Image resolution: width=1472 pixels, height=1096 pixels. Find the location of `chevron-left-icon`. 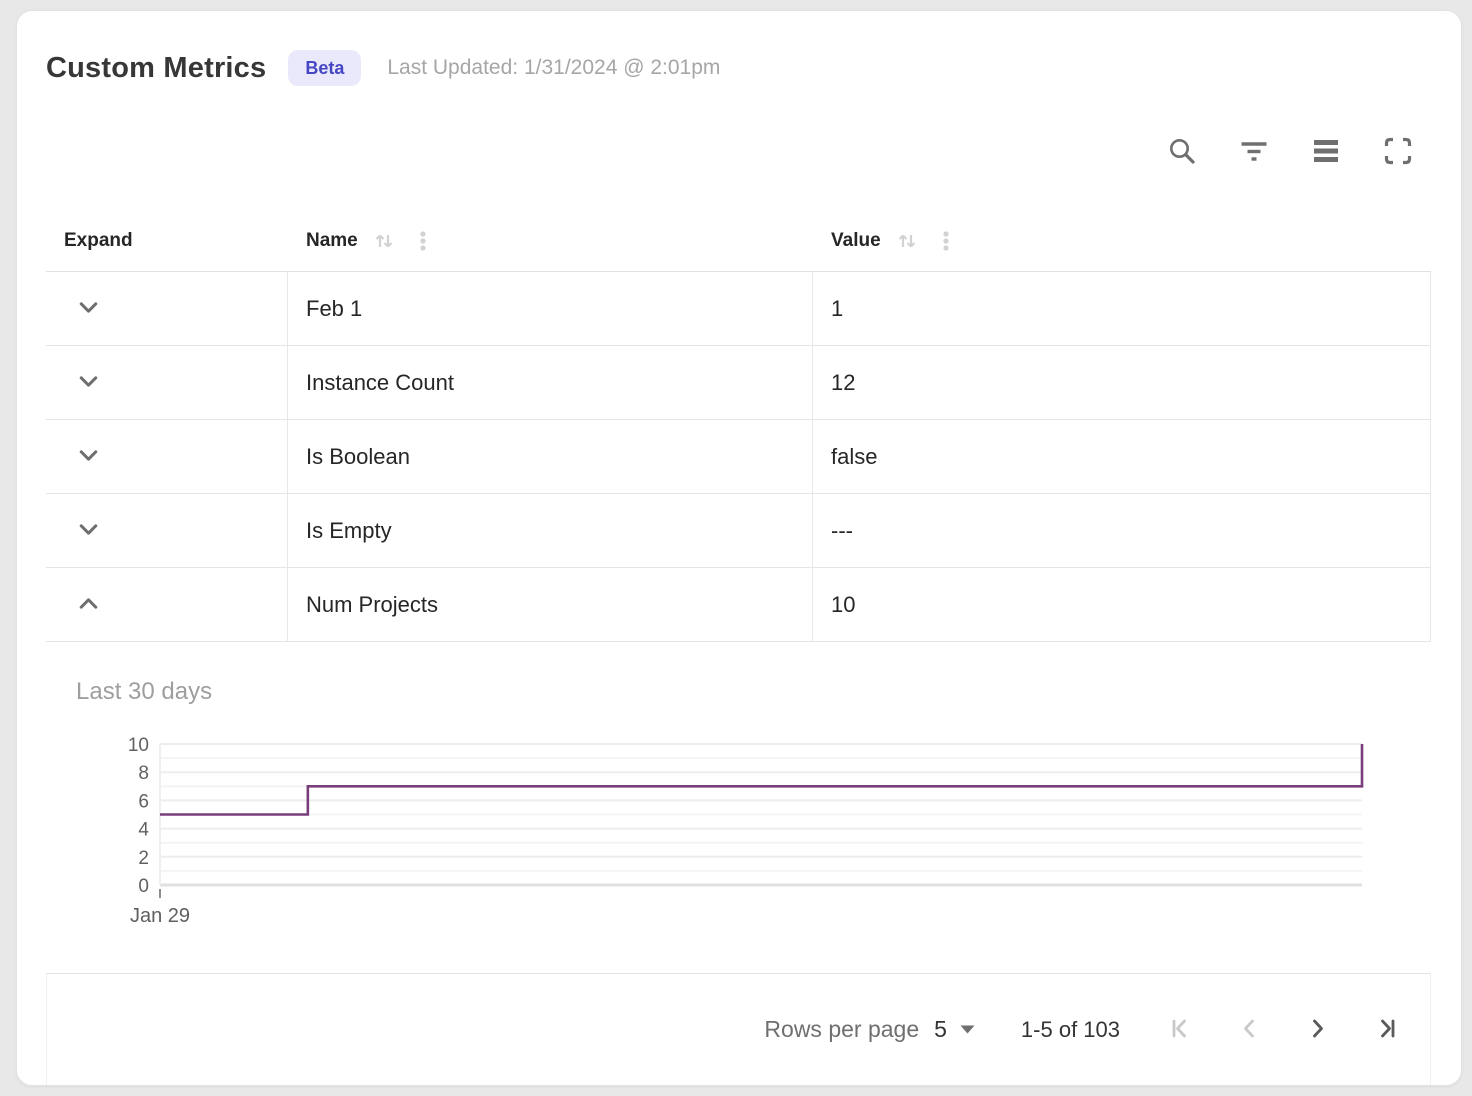

chevron-left-icon is located at coordinates (1249, 1030).